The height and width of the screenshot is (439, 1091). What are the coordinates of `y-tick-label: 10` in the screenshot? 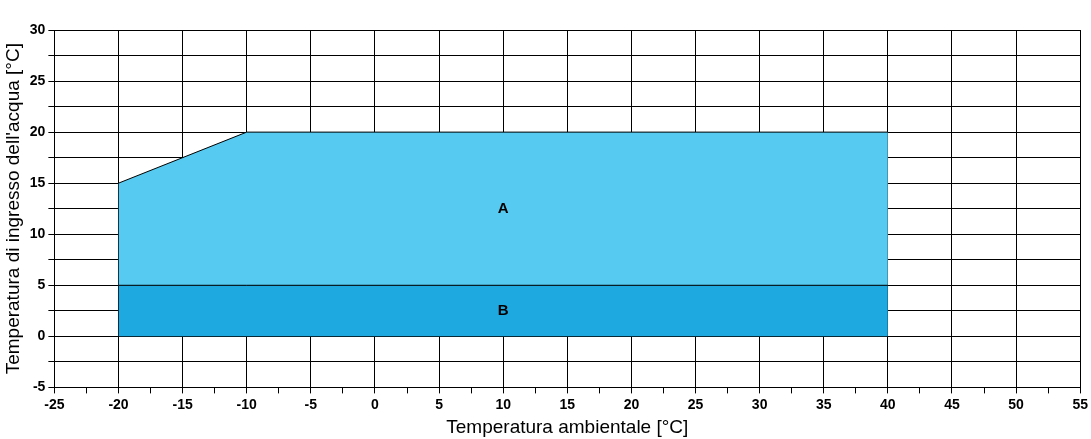 It's located at (37, 233).